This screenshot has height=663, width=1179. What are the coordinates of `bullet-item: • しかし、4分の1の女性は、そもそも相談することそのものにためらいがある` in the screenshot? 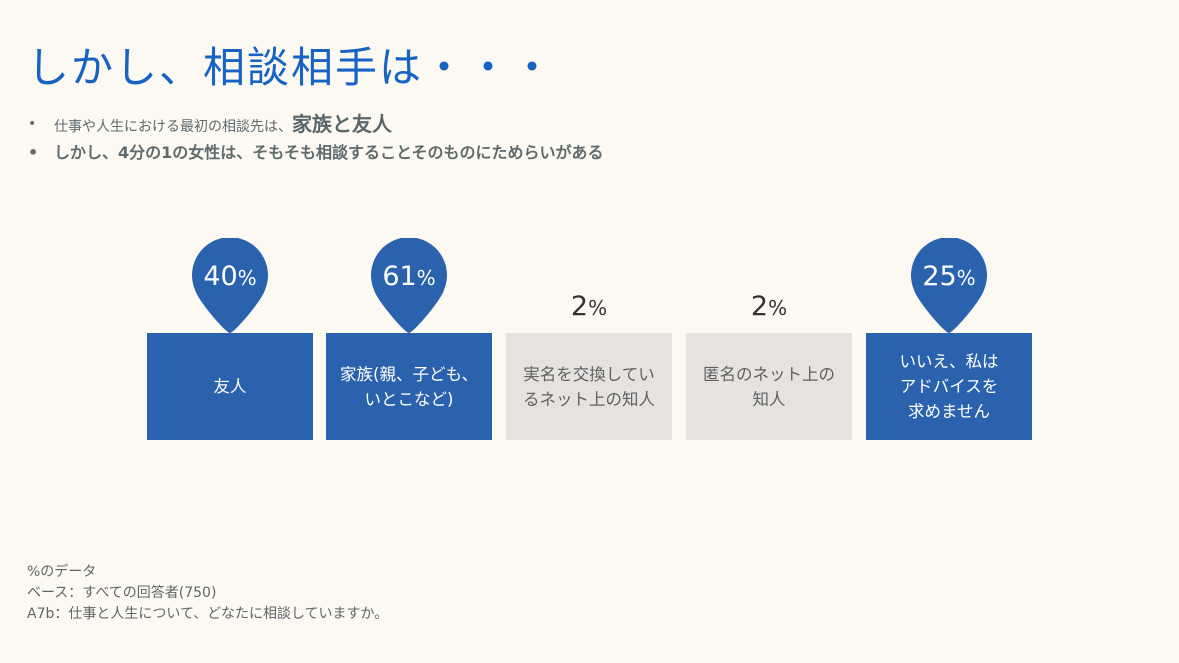 It's located at (315, 153).